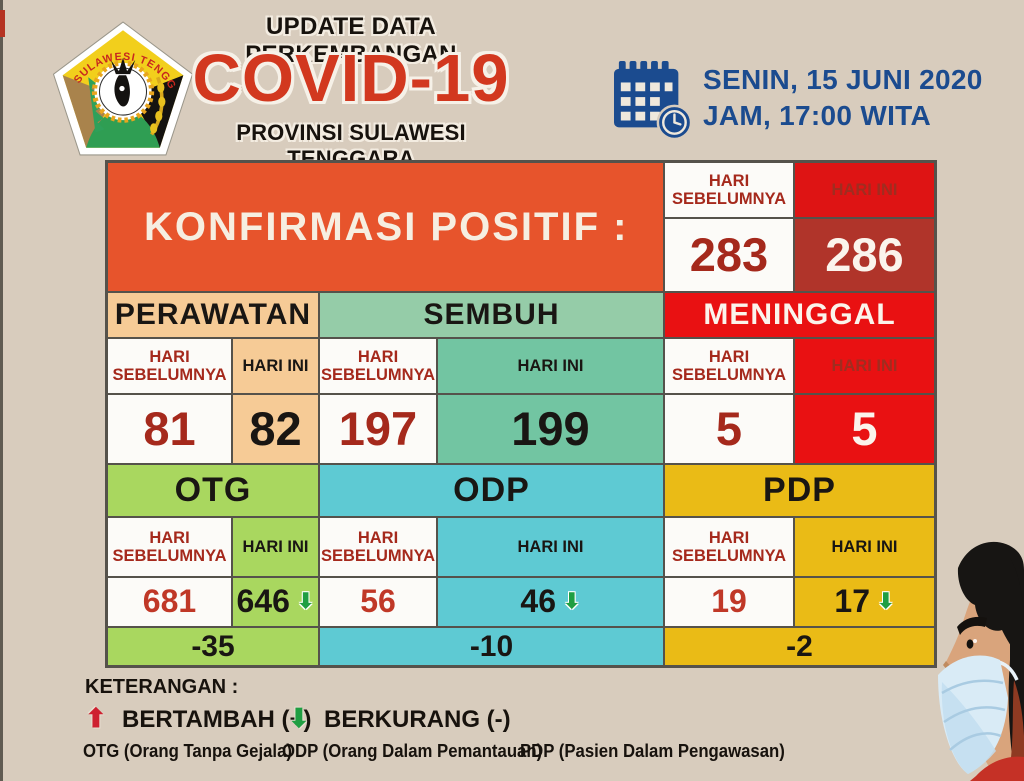 The image size is (1024, 781). I want to click on calendar-clock-icon, so click(653, 101).